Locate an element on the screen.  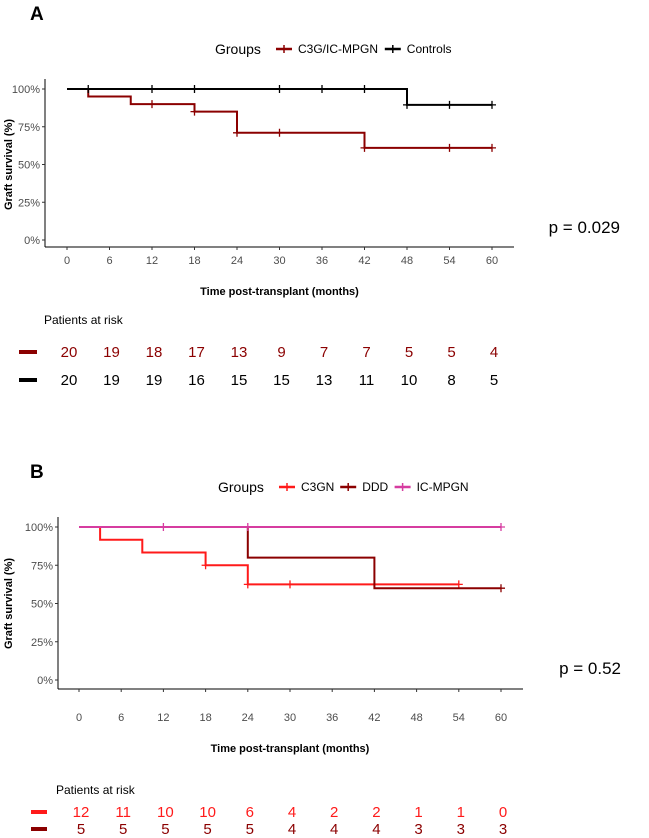
risk-table-title: Patients at risk is located at coordinates (84, 320).